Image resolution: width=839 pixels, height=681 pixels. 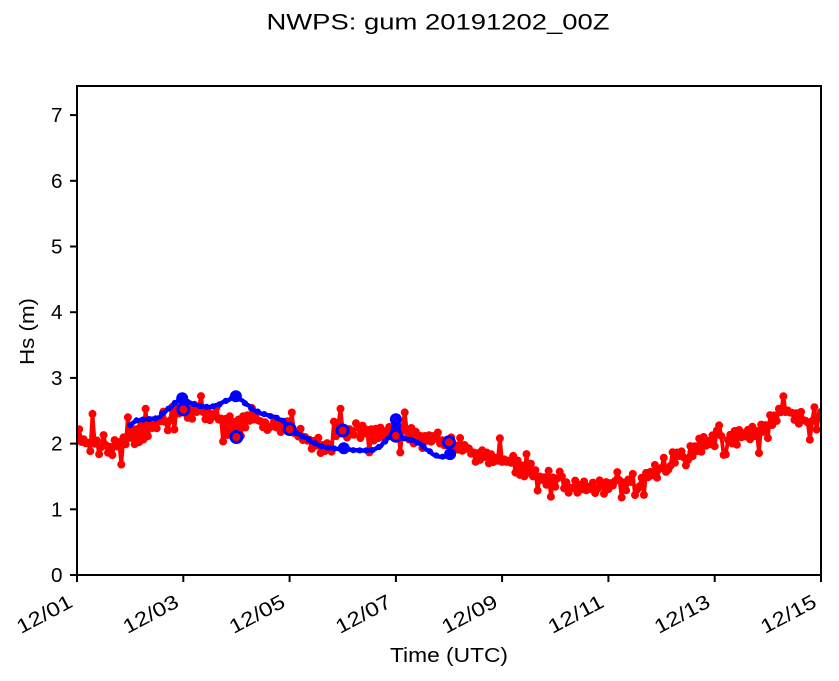 I want to click on svg-text: 4, so click(x=57, y=313).